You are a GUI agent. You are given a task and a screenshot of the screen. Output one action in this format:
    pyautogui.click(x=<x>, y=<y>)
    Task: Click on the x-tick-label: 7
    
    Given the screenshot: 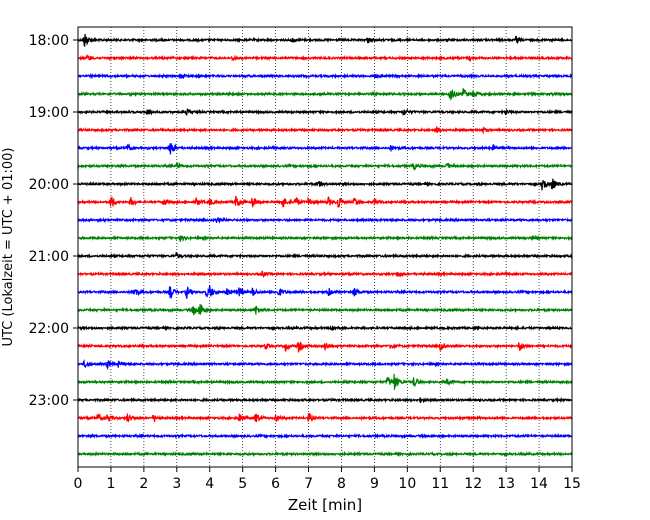 What is the action you would take?
    pyautogui.click(x=308, y=484)
    